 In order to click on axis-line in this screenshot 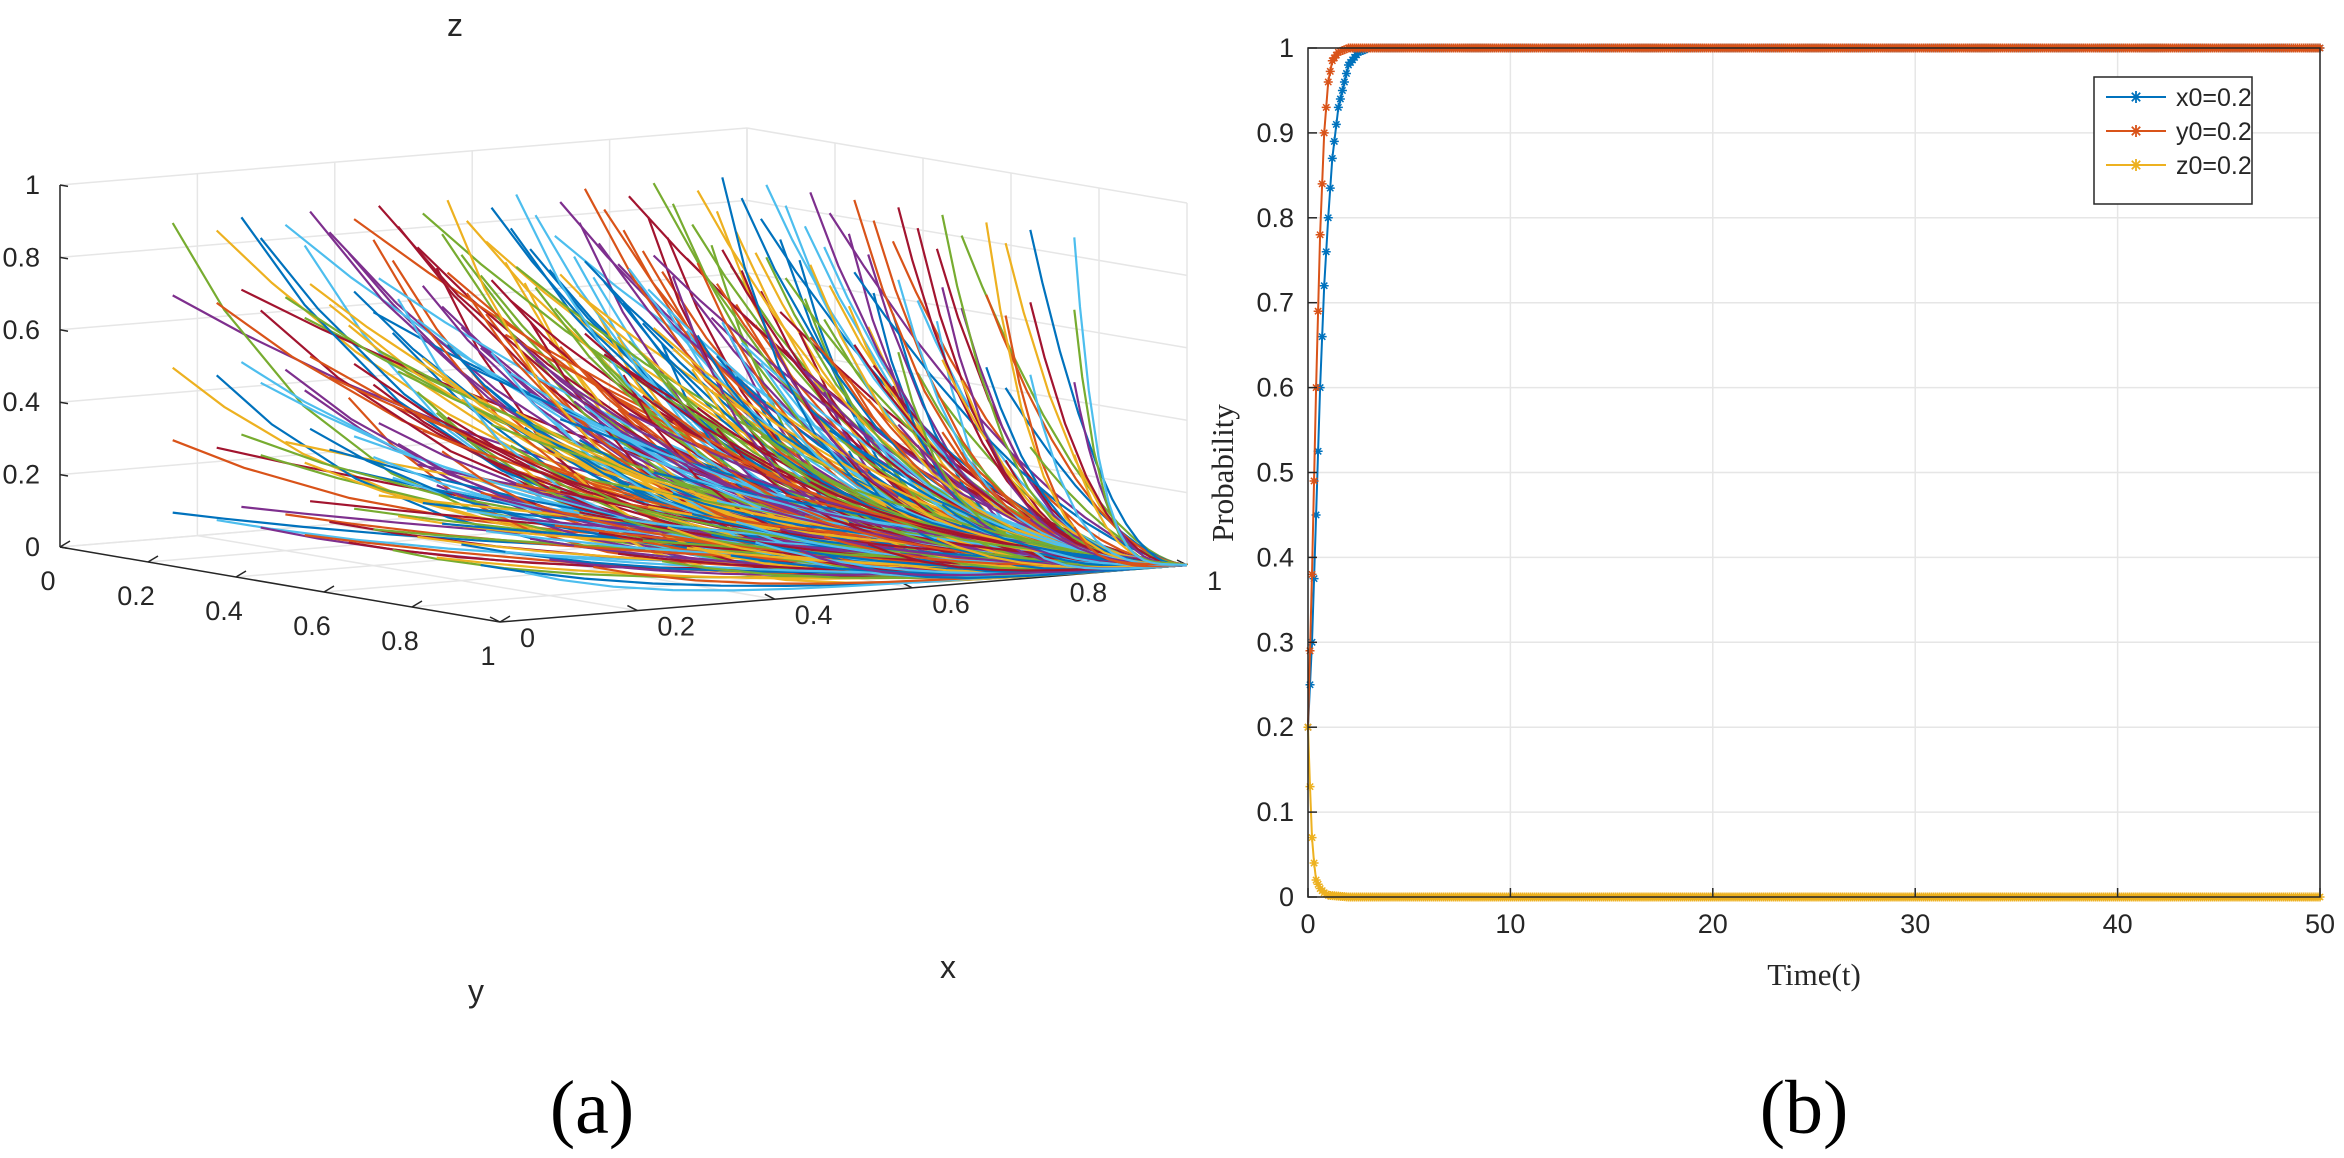, I will do `click(280, 584)`.